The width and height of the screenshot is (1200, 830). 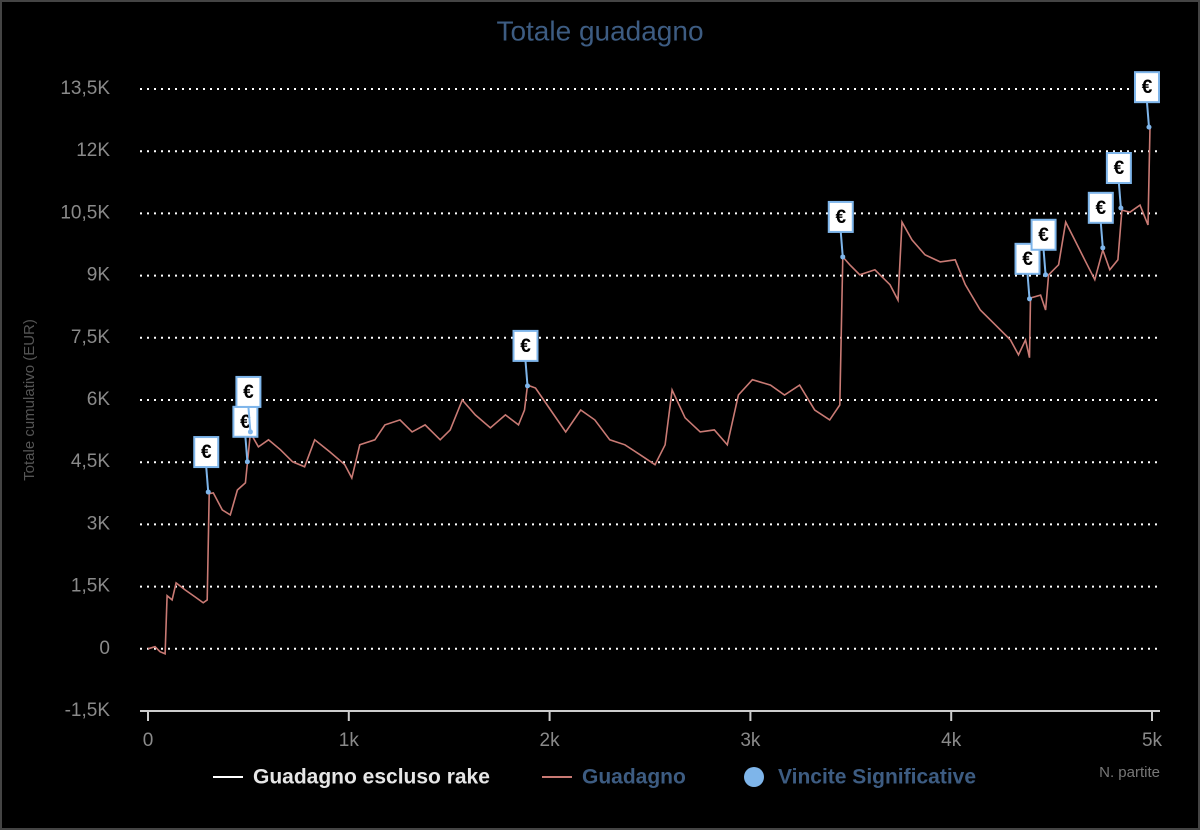 I want to click on x-axis-title: N. partite, so click(x=1129, y=772).